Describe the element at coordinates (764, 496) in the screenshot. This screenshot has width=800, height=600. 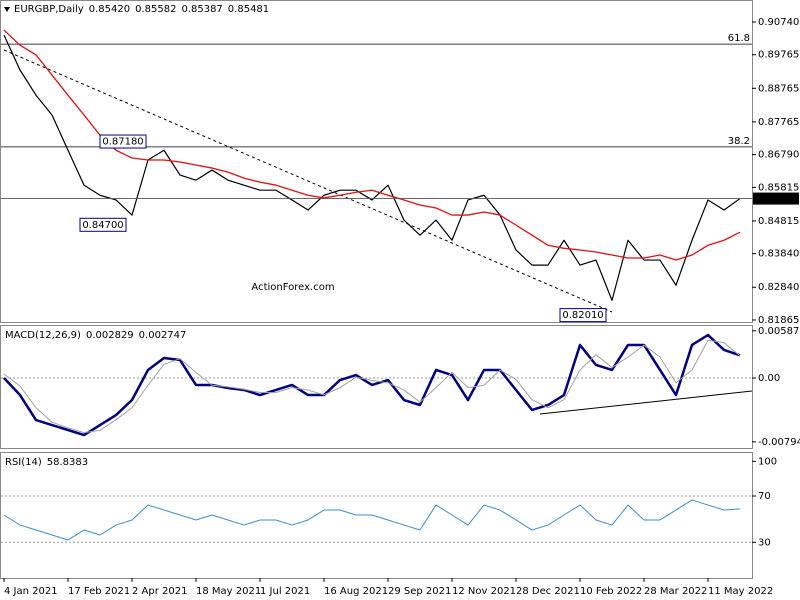
I see `y-tick-label: 70` at that location.